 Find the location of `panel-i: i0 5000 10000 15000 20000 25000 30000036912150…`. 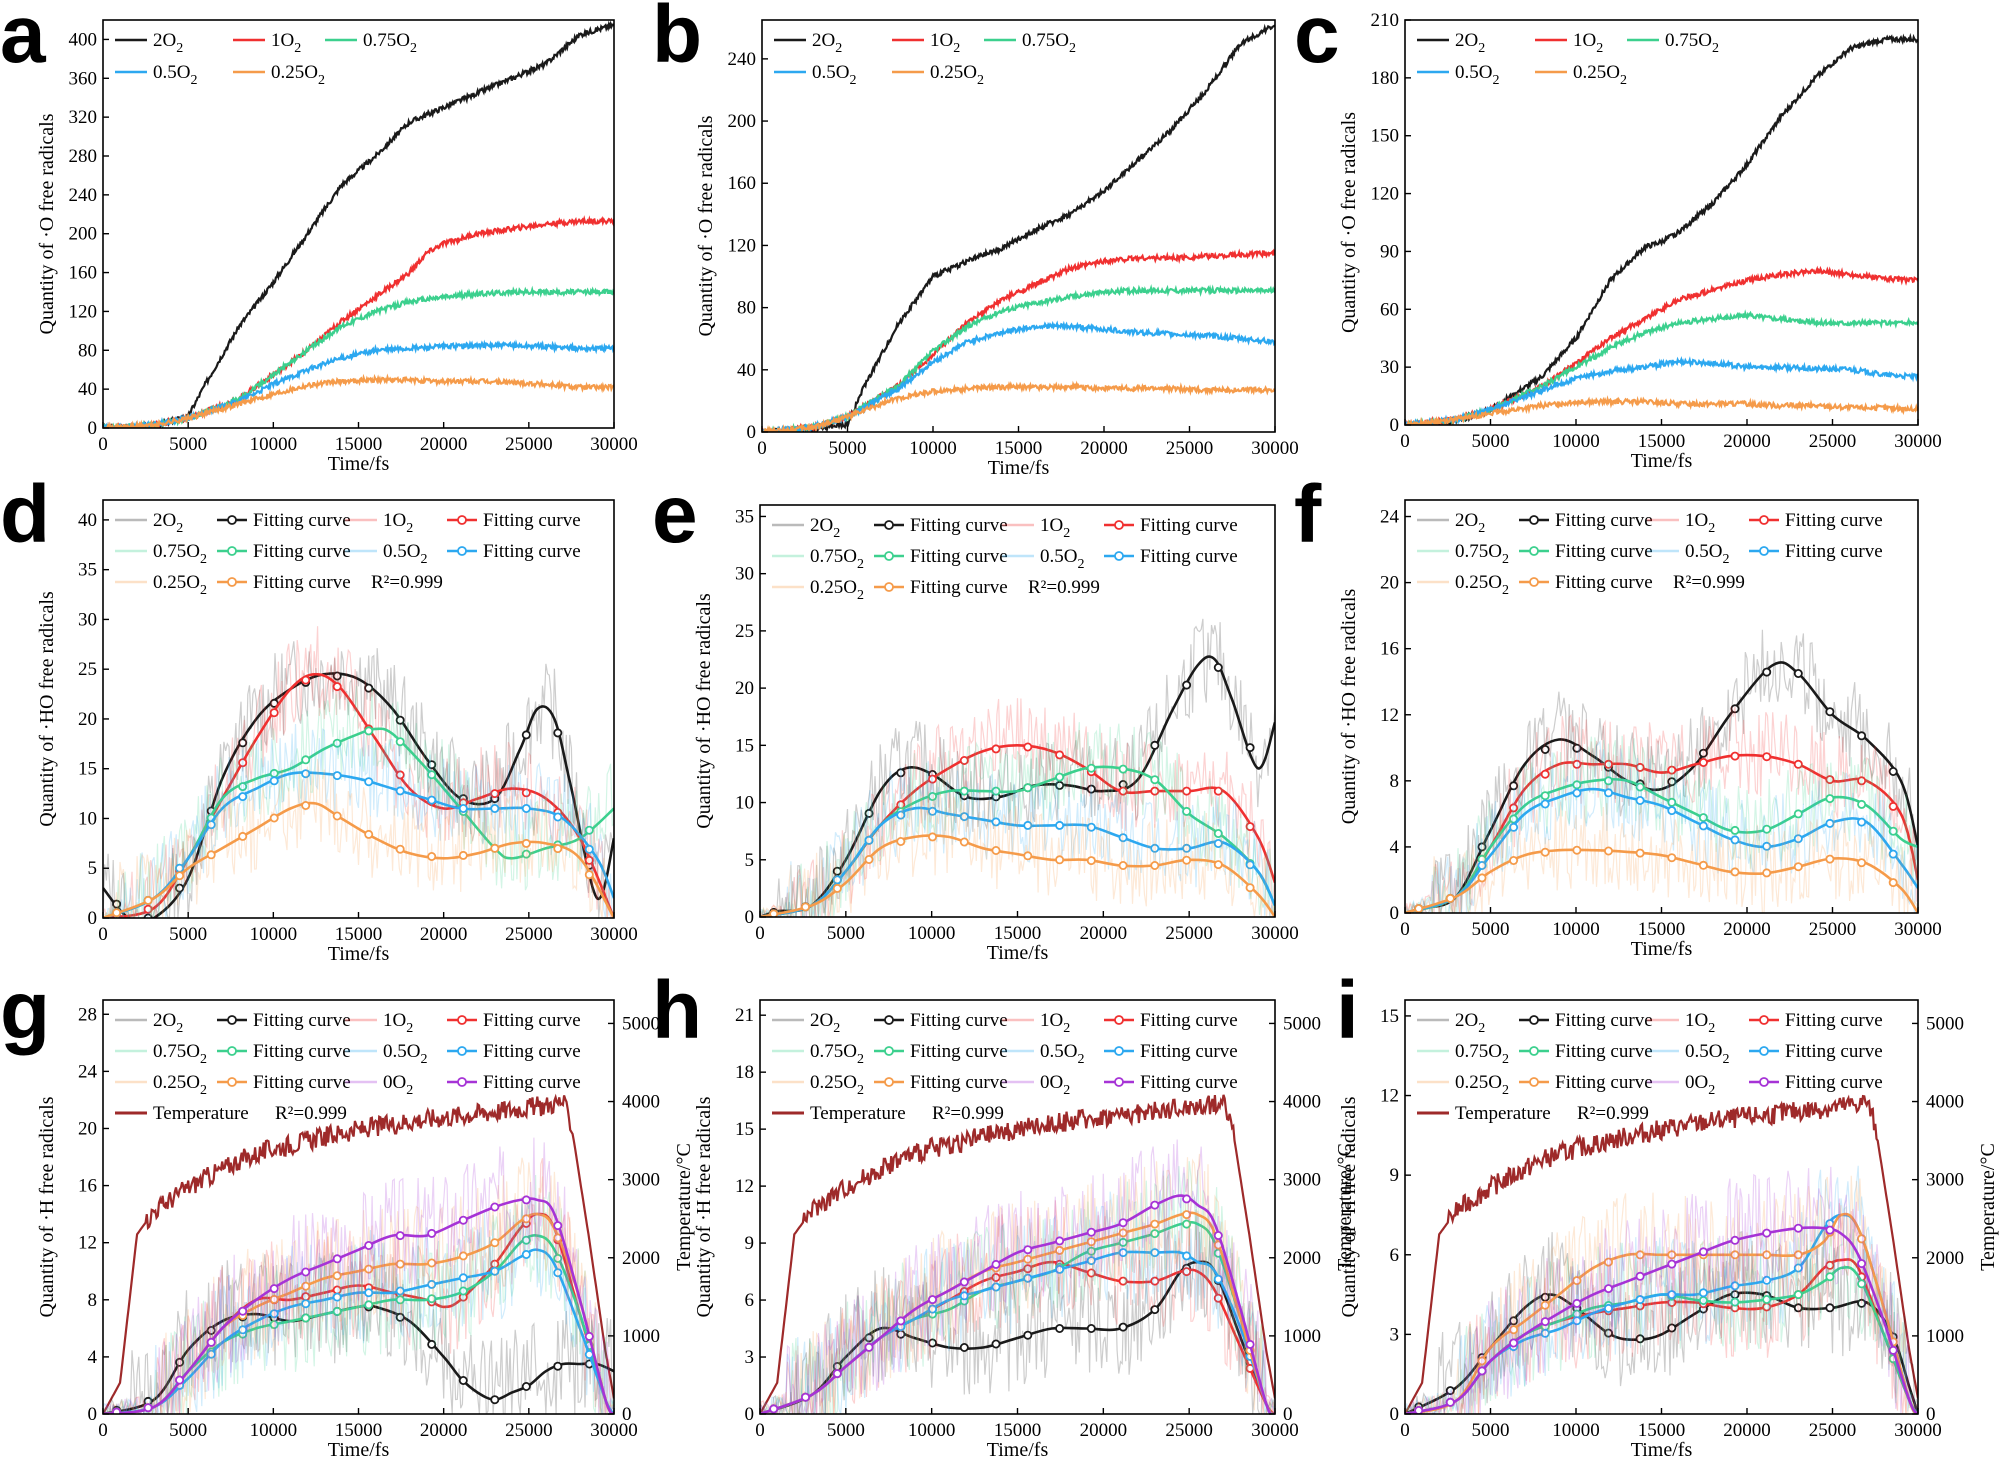

panel-i: i0 5000 10000 15000 20000 25000 30000036912150… is located at coordinates (1667, 1213).